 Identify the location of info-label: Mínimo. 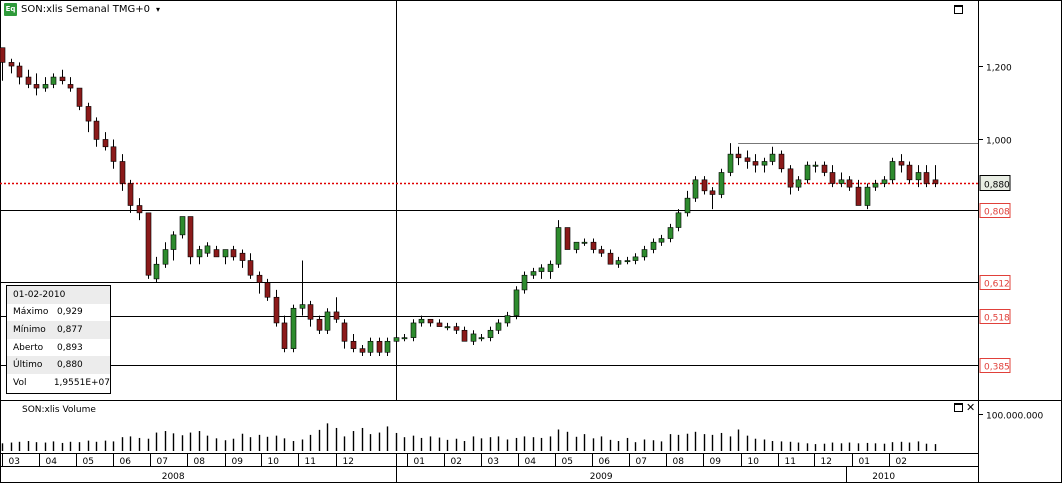
(29, 329).